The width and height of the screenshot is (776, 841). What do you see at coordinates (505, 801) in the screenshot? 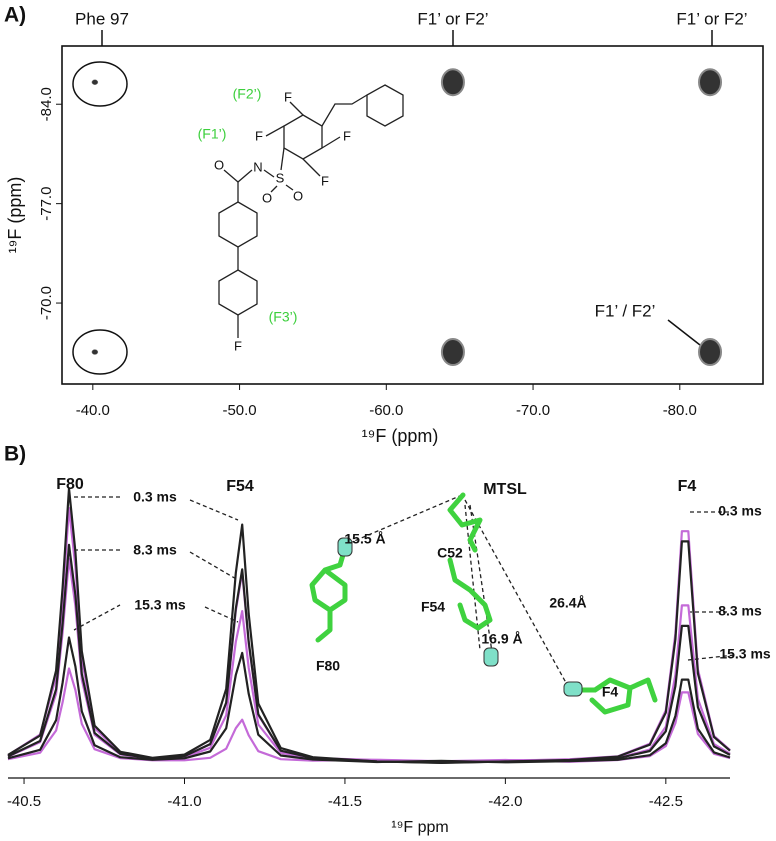
I see `x-tick-label: -42.0` at bounding box center [505, 801].